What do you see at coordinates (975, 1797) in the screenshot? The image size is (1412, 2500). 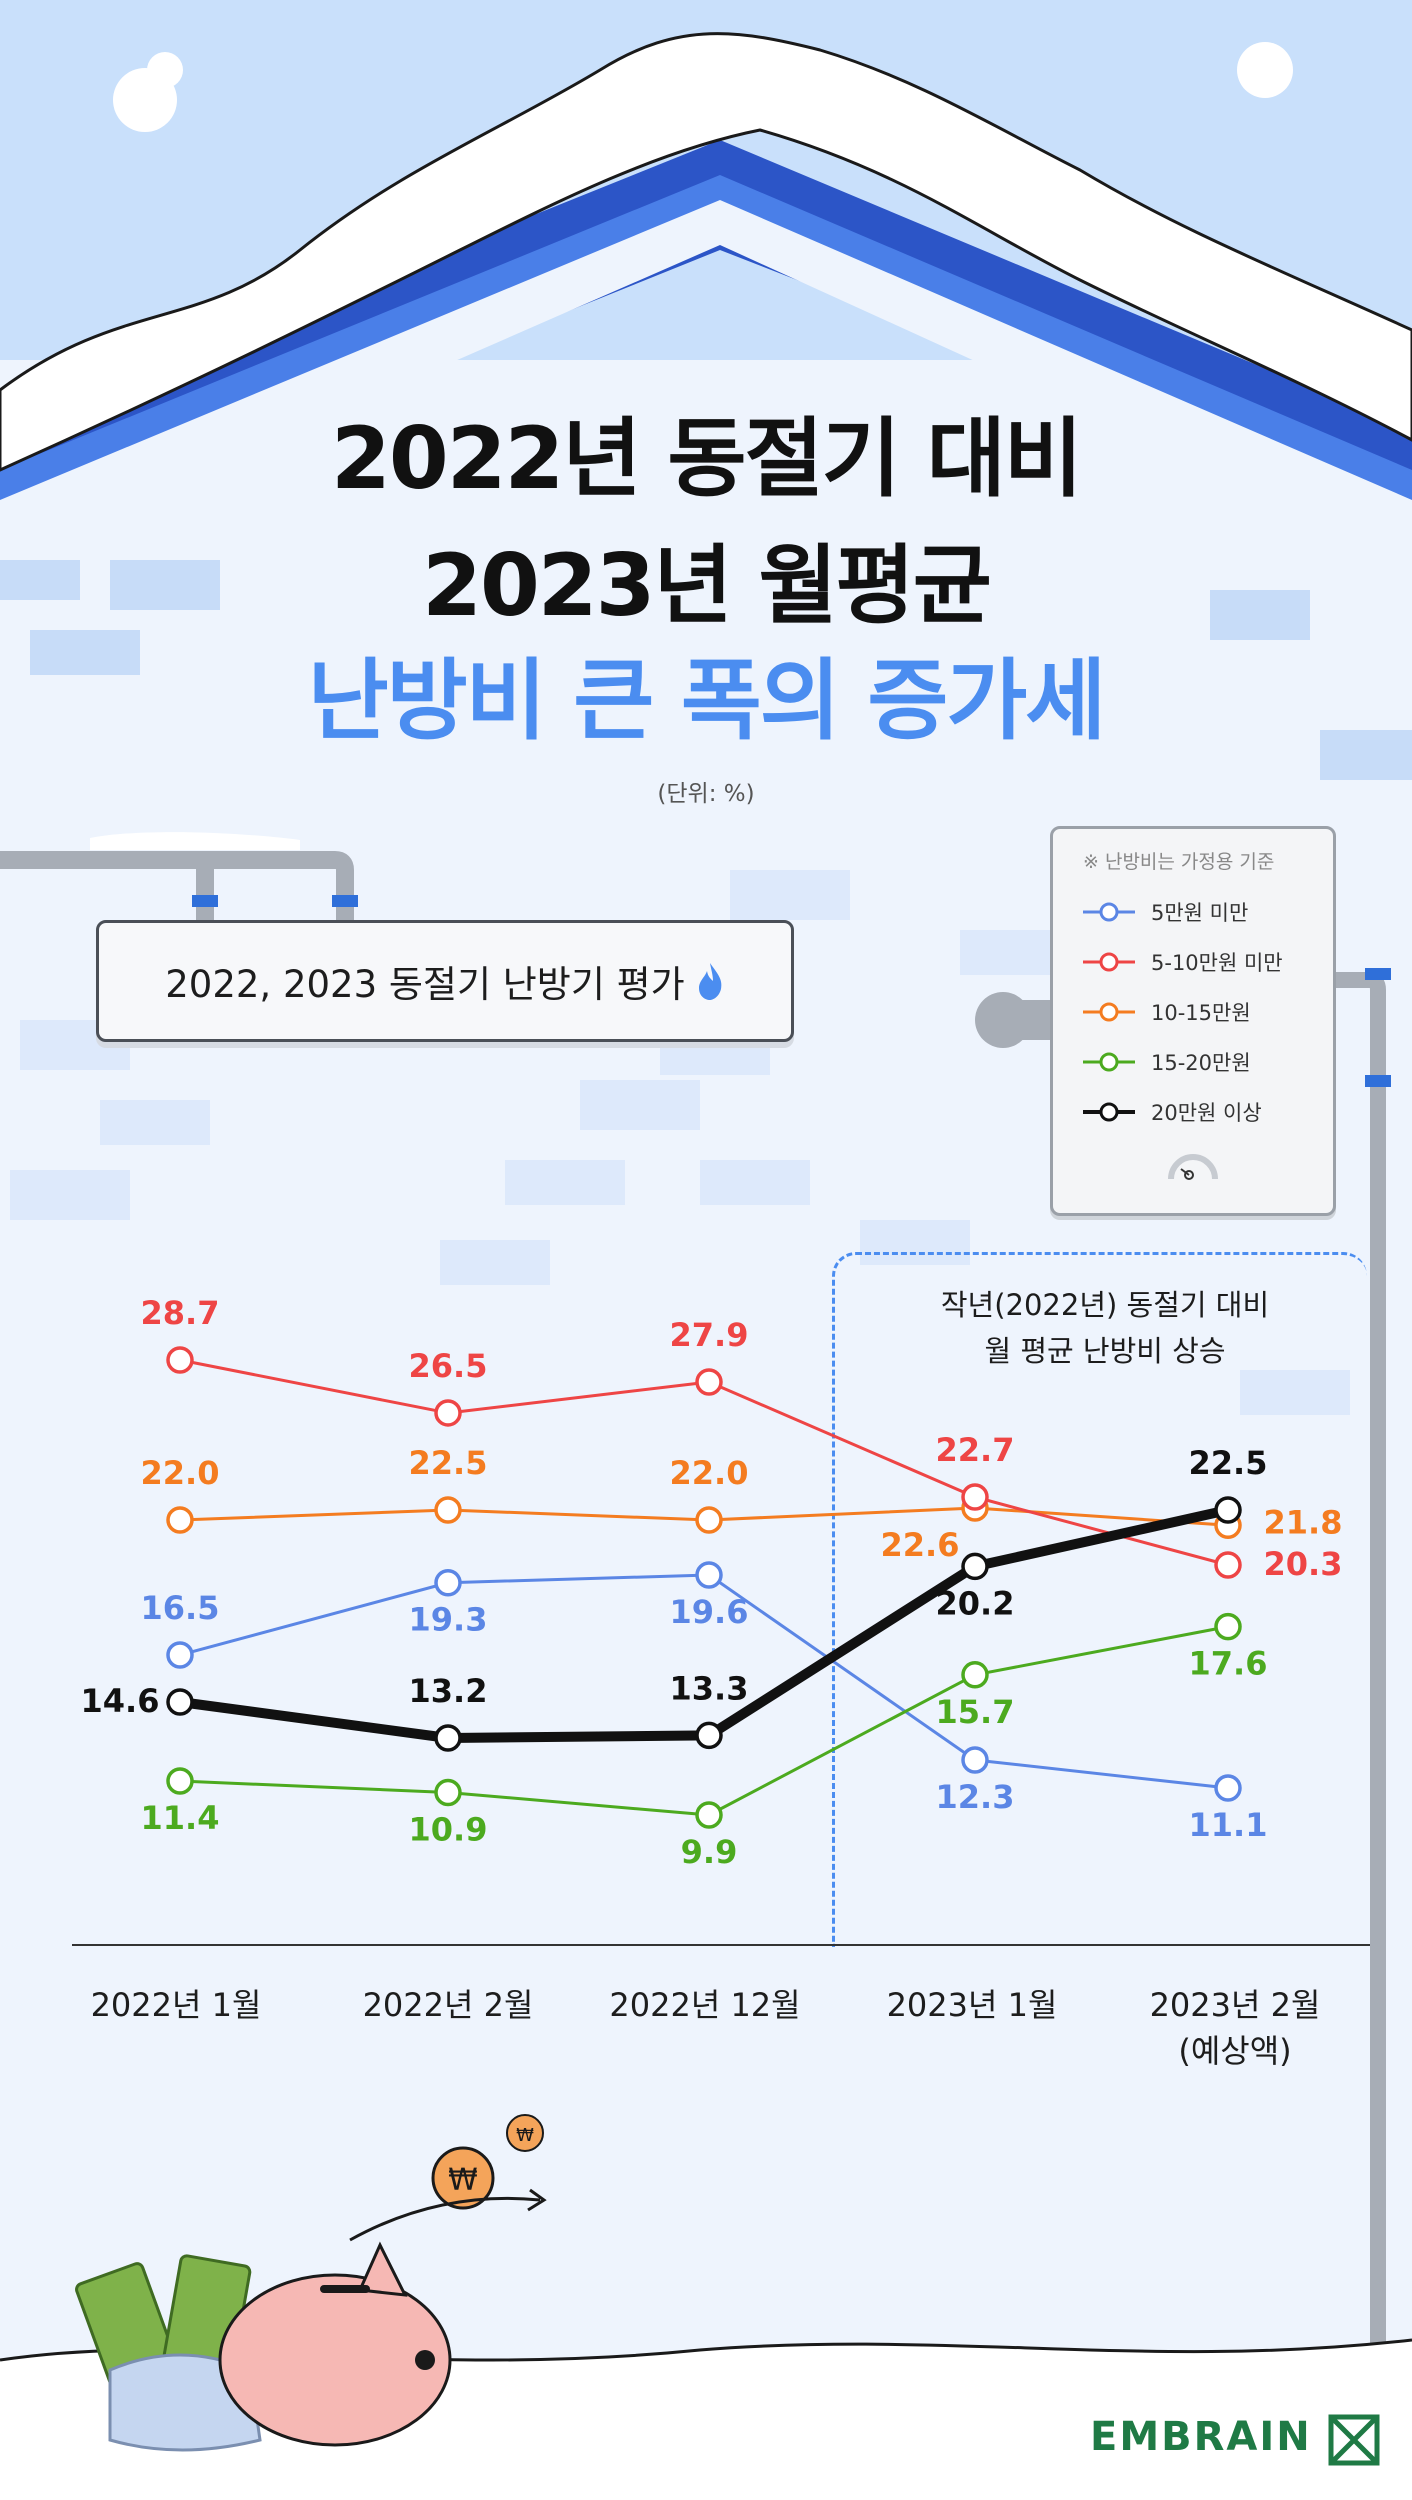 I see `data-label: 12.3` at bounding box center [975, 1797].